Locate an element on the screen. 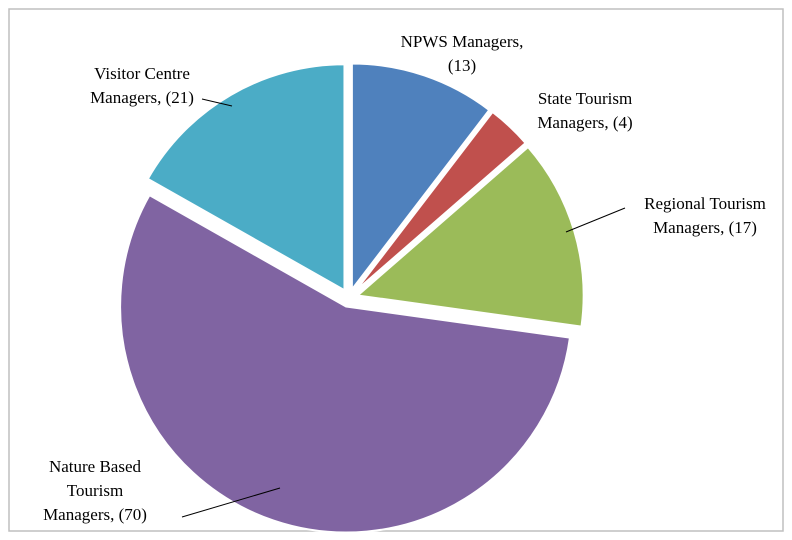 This screenshot has width=792, height=540. slice-label: Managers, (17) is located at coordinates (705, 227).